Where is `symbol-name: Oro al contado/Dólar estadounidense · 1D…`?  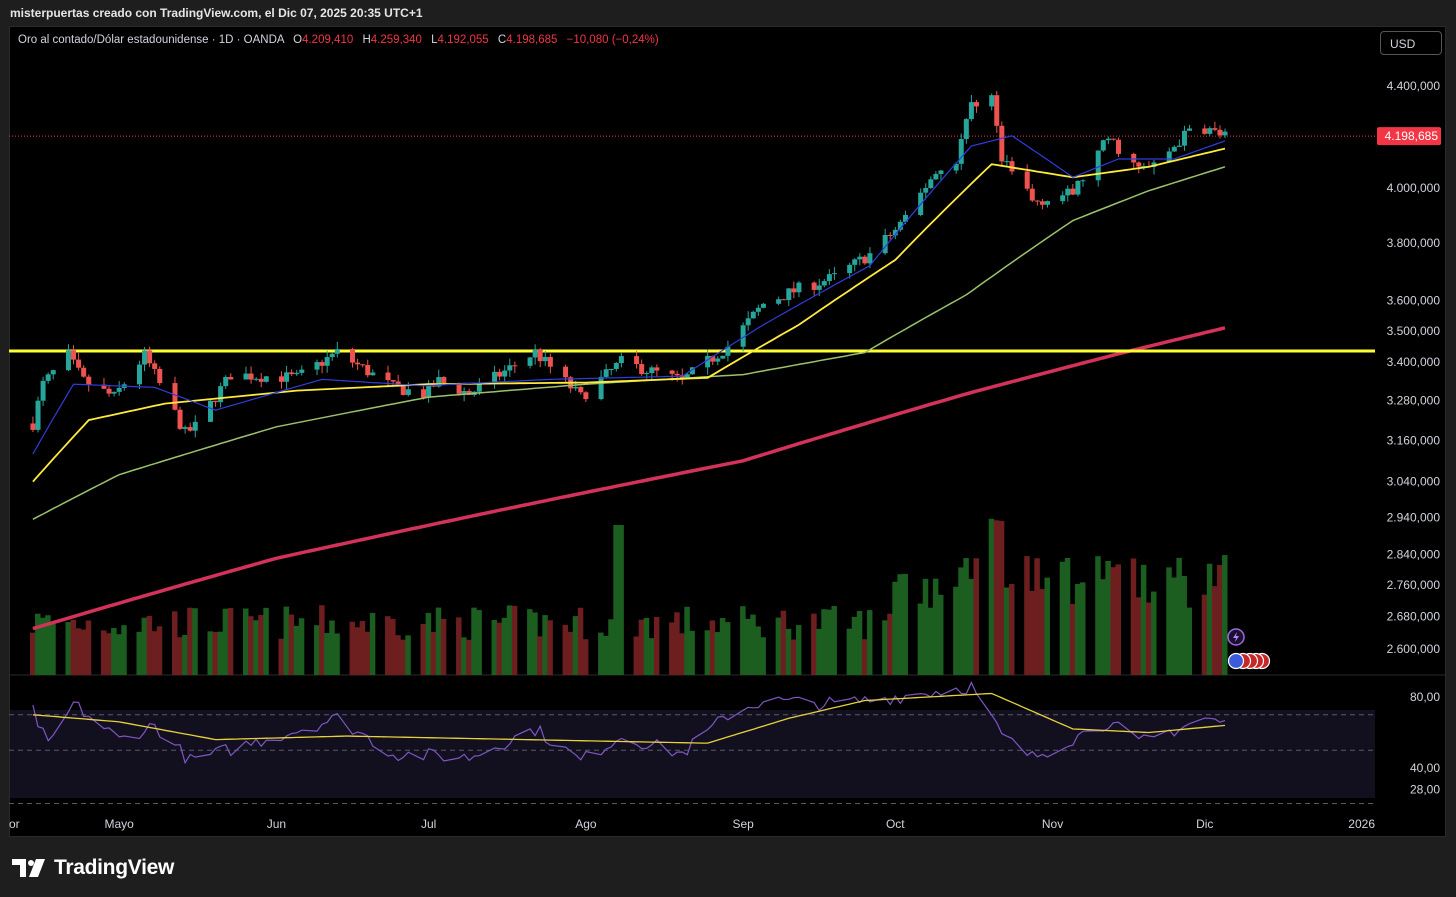 symbol-name: Oro al contado/Dólar estadounidense · 1D… is located at coordinates (151, 40).